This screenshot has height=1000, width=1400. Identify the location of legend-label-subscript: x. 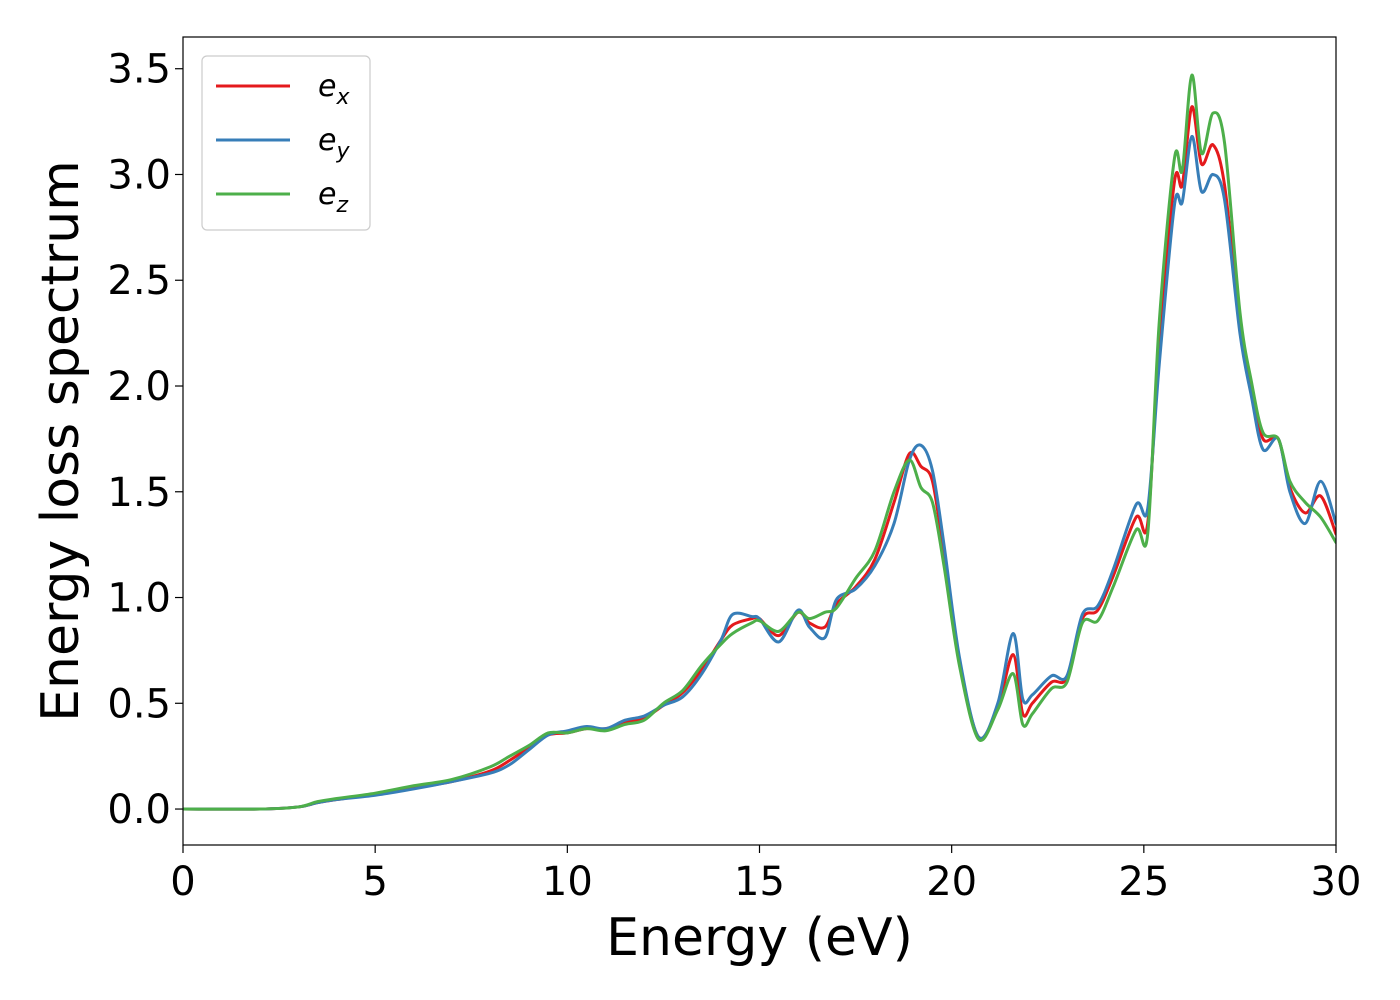
(342, 97).